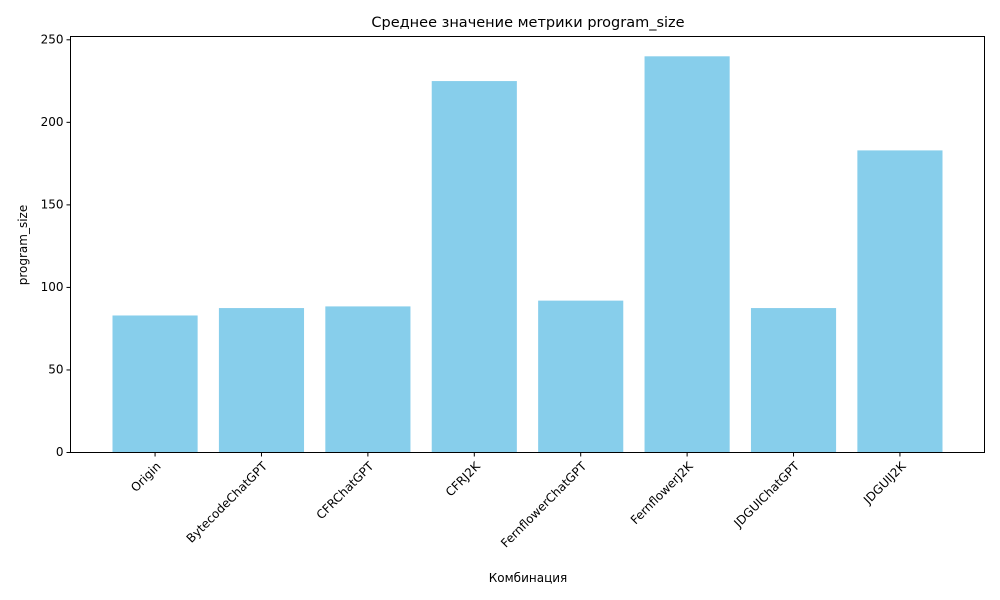 The width and height of the screenshot is (1000, 600). I want to click on bar-JDGUIJ2K, so click(900, 301).